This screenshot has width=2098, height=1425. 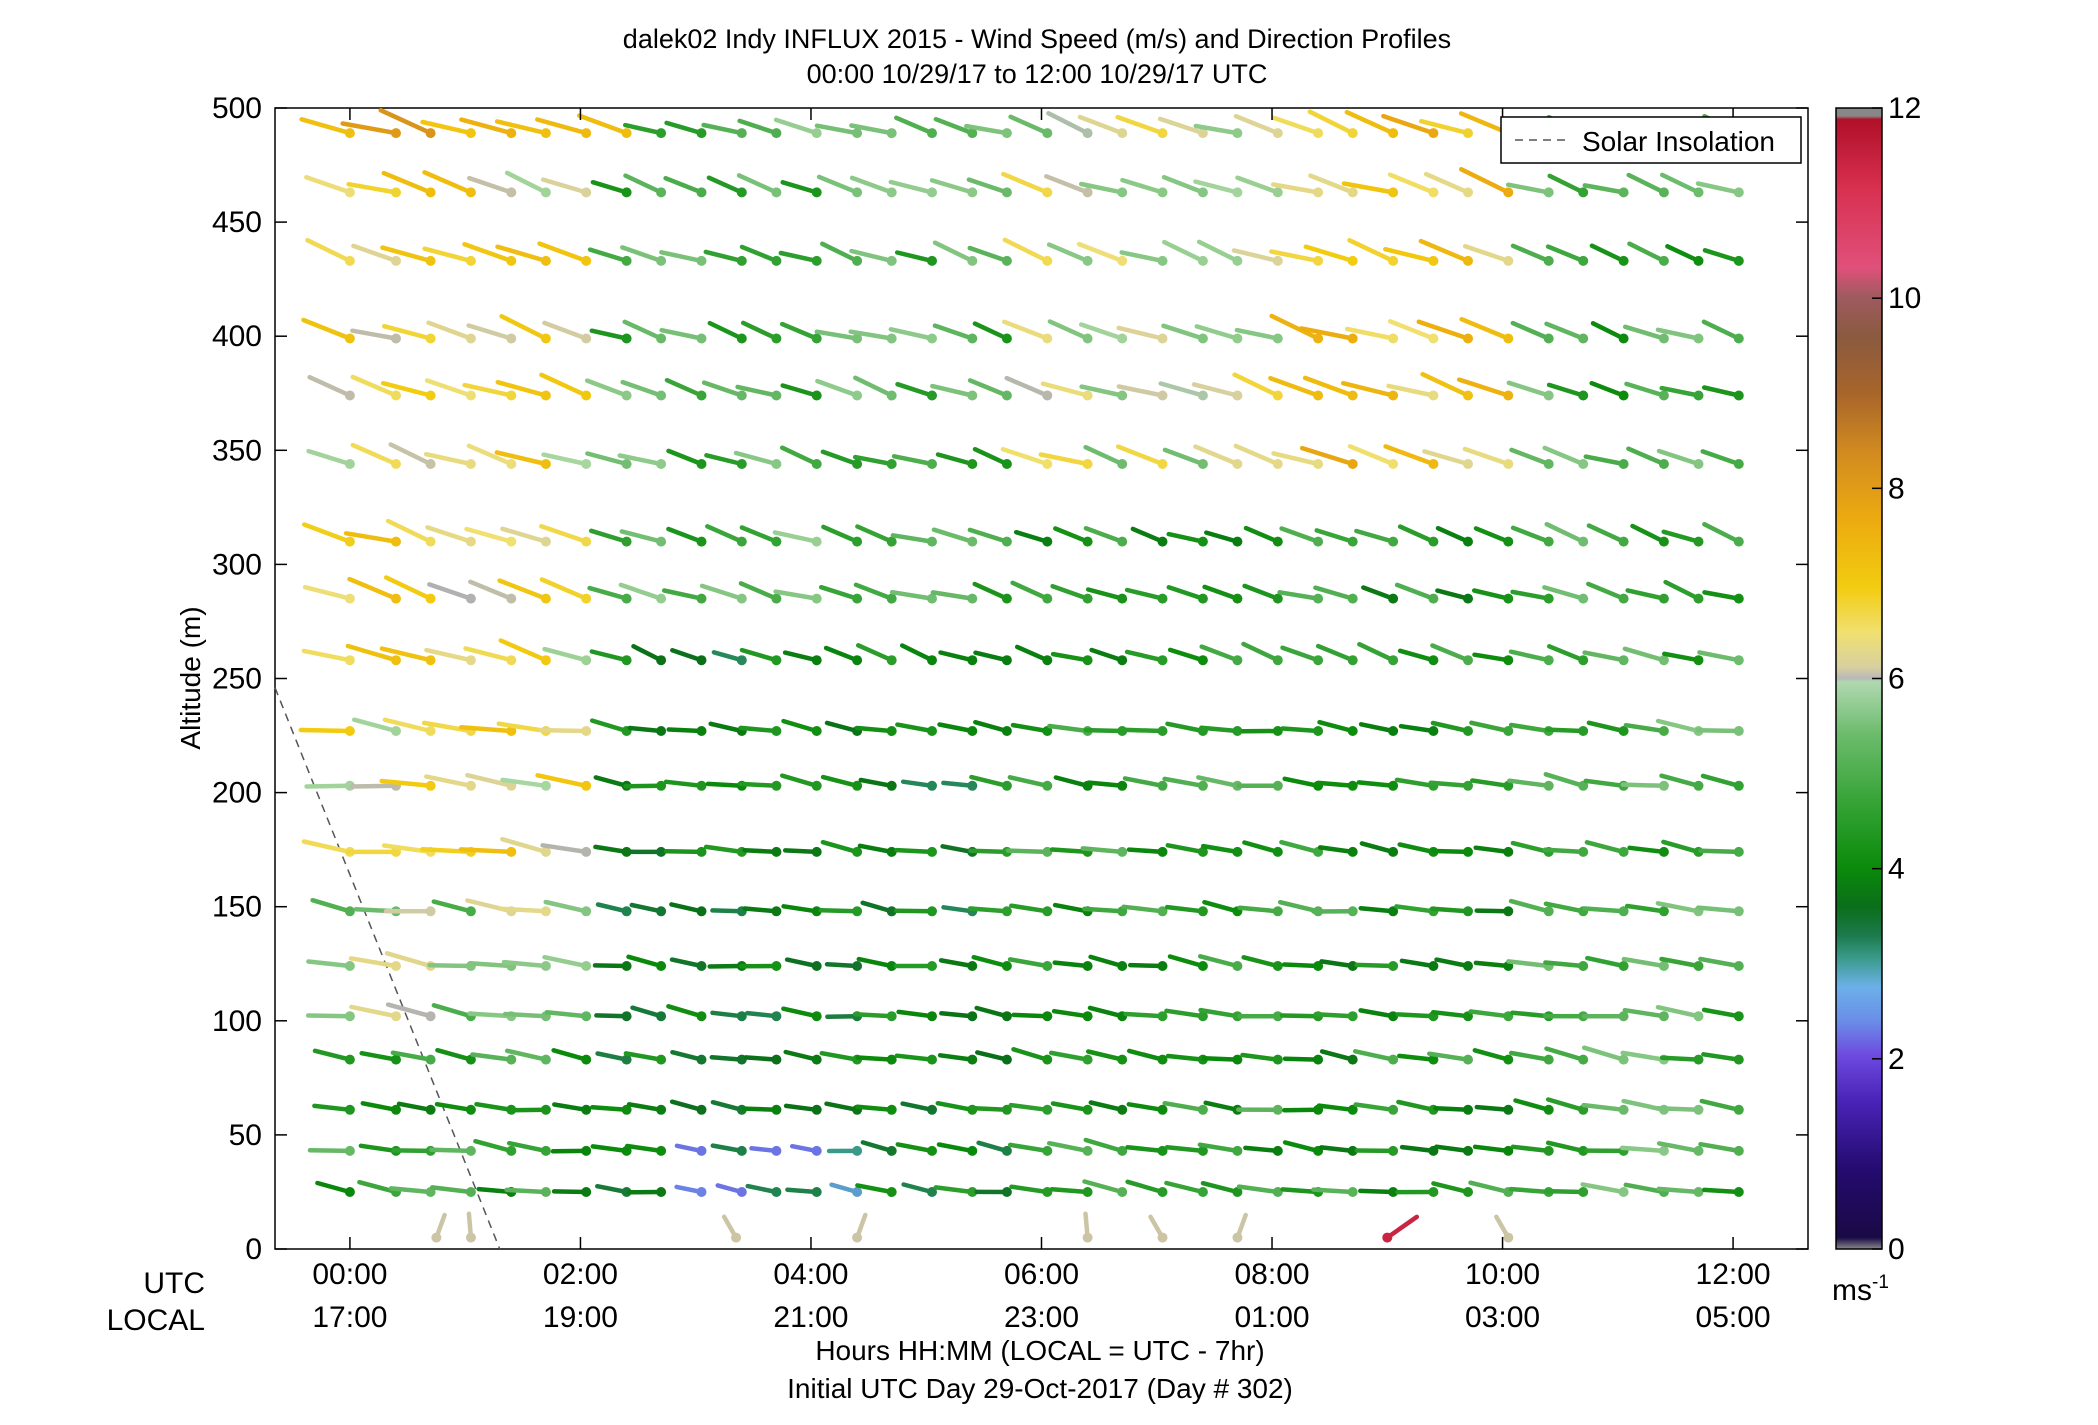 I want to click on colorbar-ticks: 0 2 4 6 8 10 12, so click(x=1896, y=679).